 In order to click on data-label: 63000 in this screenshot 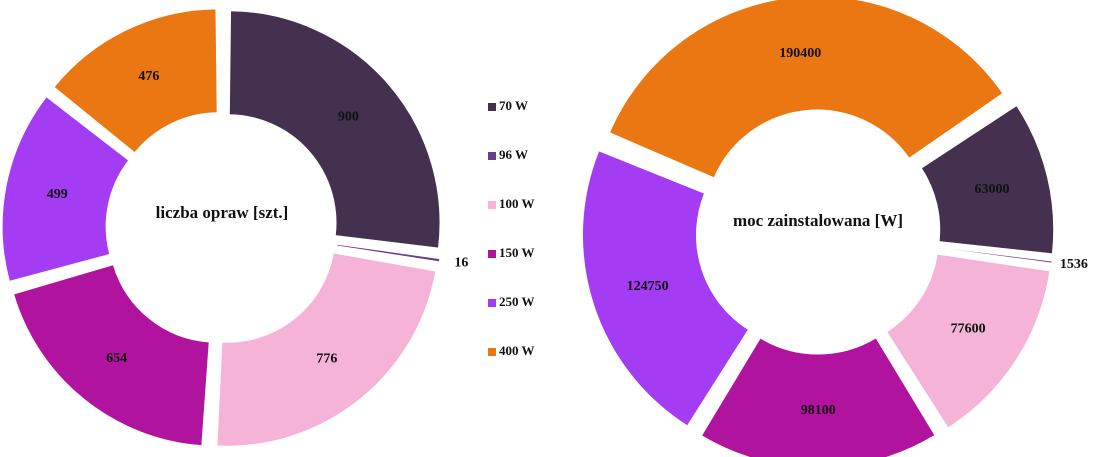, I will do `click(991, 189)`.